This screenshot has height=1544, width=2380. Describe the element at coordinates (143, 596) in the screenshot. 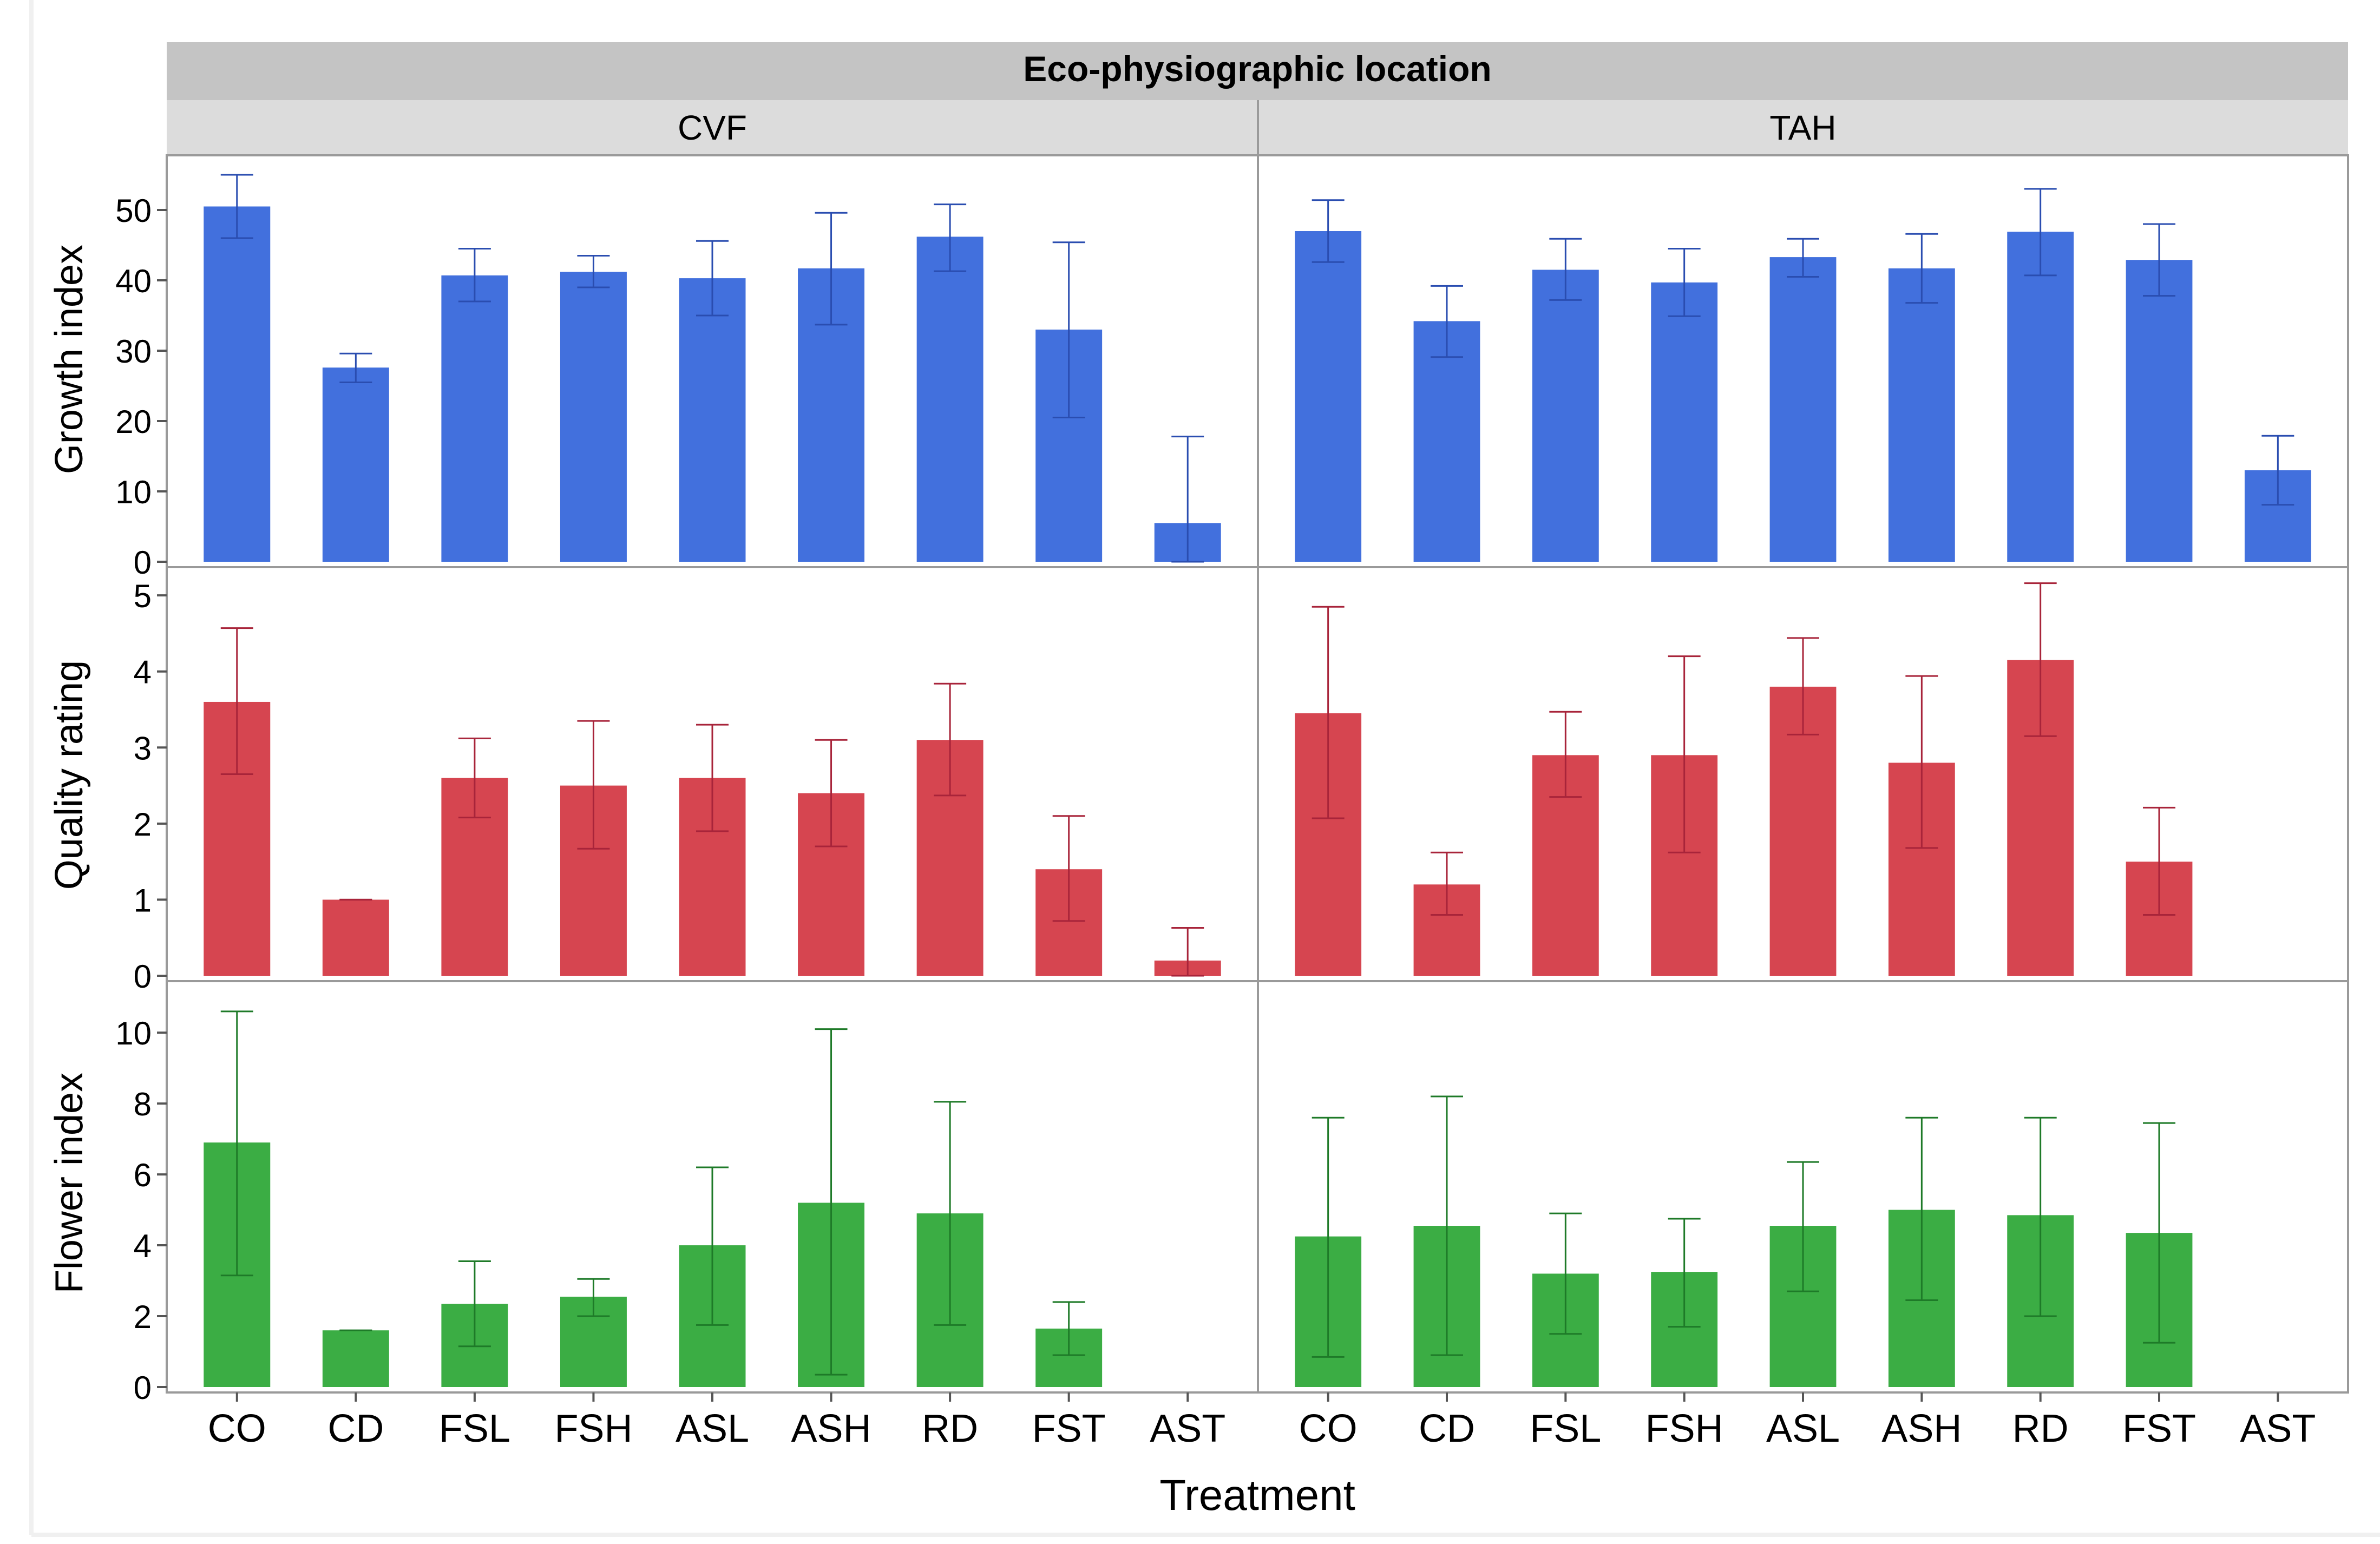

I see `ytick-label-quality-5: 5` at that location.